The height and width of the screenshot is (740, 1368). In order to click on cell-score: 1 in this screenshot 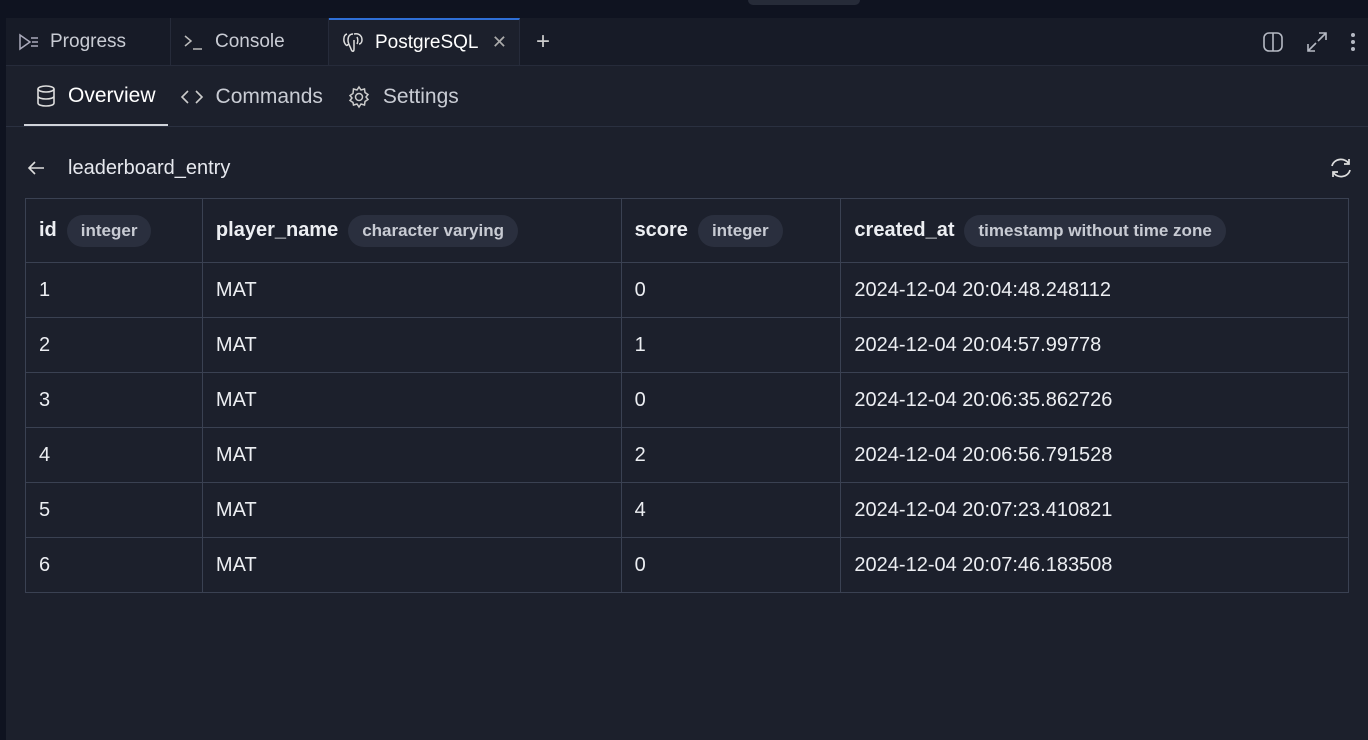, I will do `click(731, 345)`.